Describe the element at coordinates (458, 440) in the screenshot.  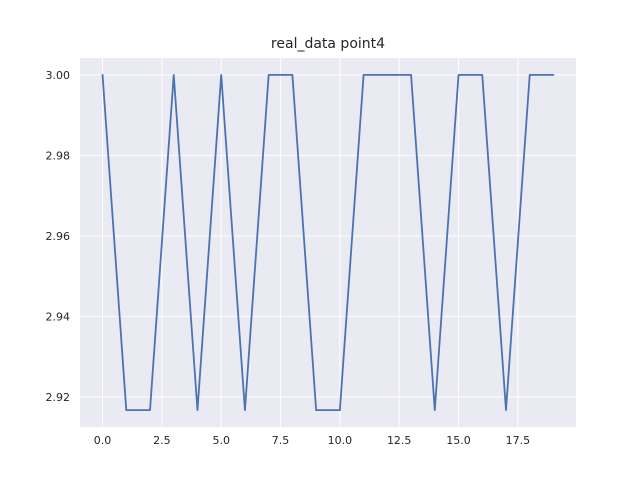
I see `x-tick-label: 15.0` at that location.